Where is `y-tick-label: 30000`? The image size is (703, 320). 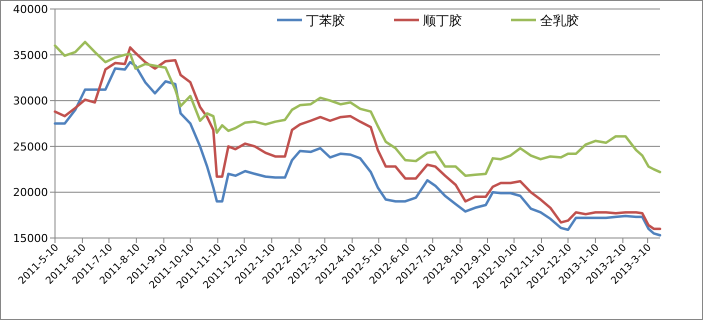
y-tick-label: 30000 is located at coordinates (30, 101).